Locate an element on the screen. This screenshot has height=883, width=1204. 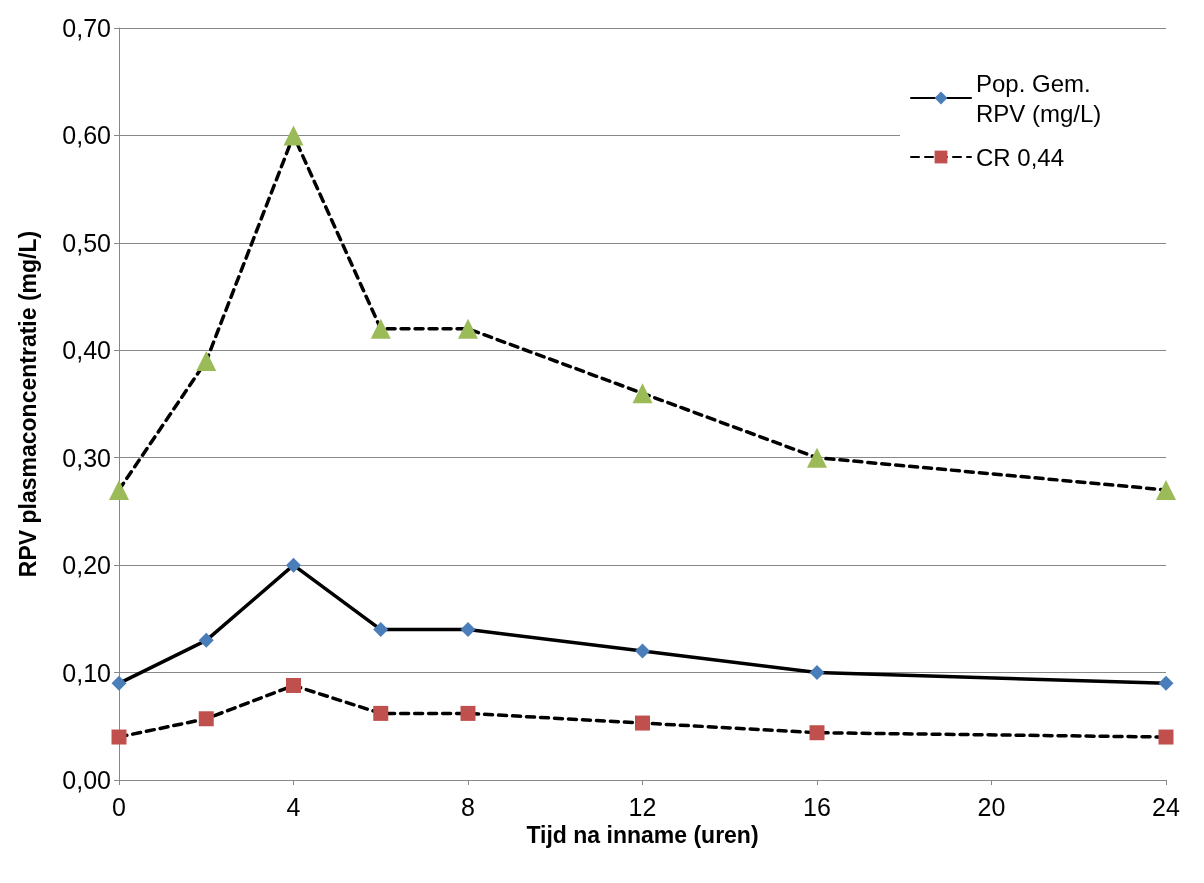
y-tick-label: 0,10 is located at coordinates (86, 672).